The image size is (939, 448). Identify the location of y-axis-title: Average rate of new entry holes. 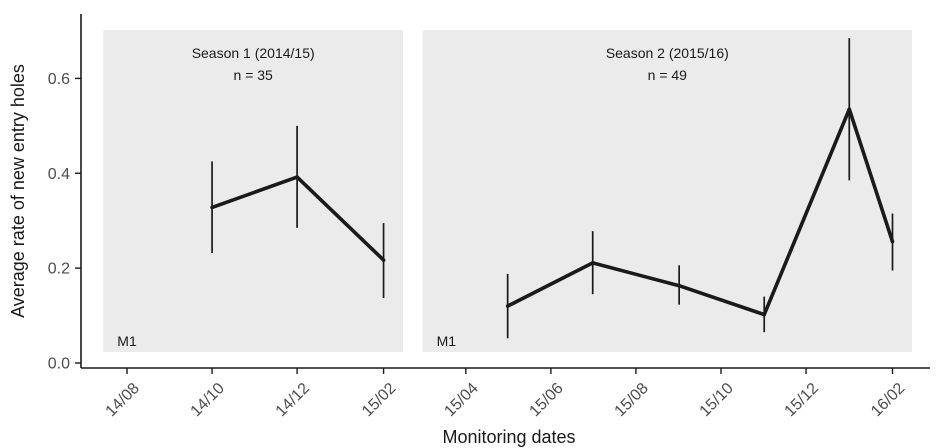
(18, 191).